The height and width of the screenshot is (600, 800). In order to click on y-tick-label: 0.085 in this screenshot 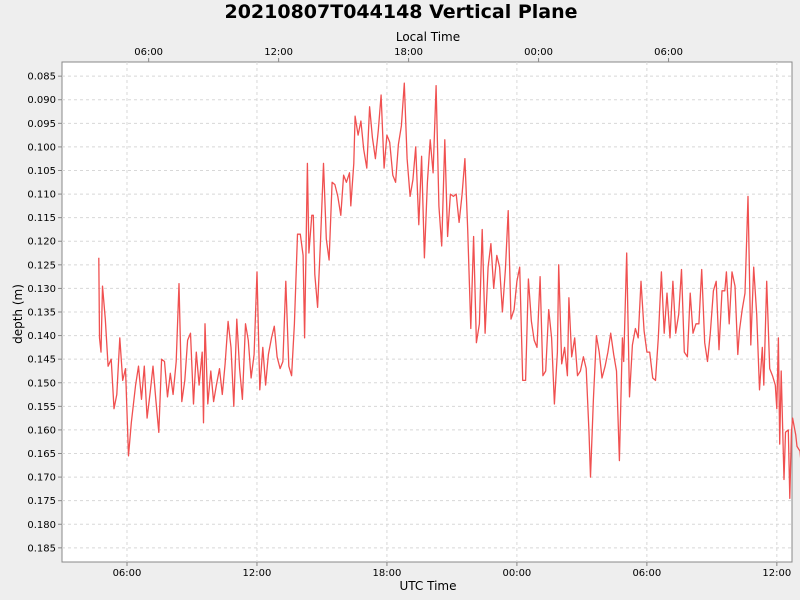, I will do `click(41, 77)`.